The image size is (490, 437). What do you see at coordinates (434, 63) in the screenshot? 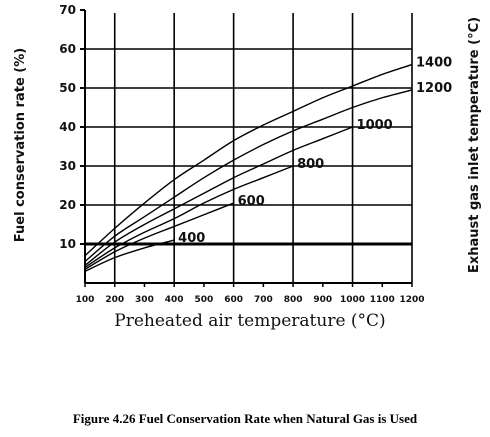
I see `series-label-1400: 1400` at bounding box center [434, 63].